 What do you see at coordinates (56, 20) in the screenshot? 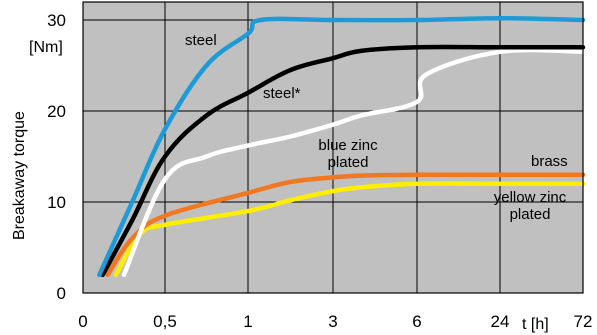
I see `y-tick-label: 30` at bounding box center [56, 20].